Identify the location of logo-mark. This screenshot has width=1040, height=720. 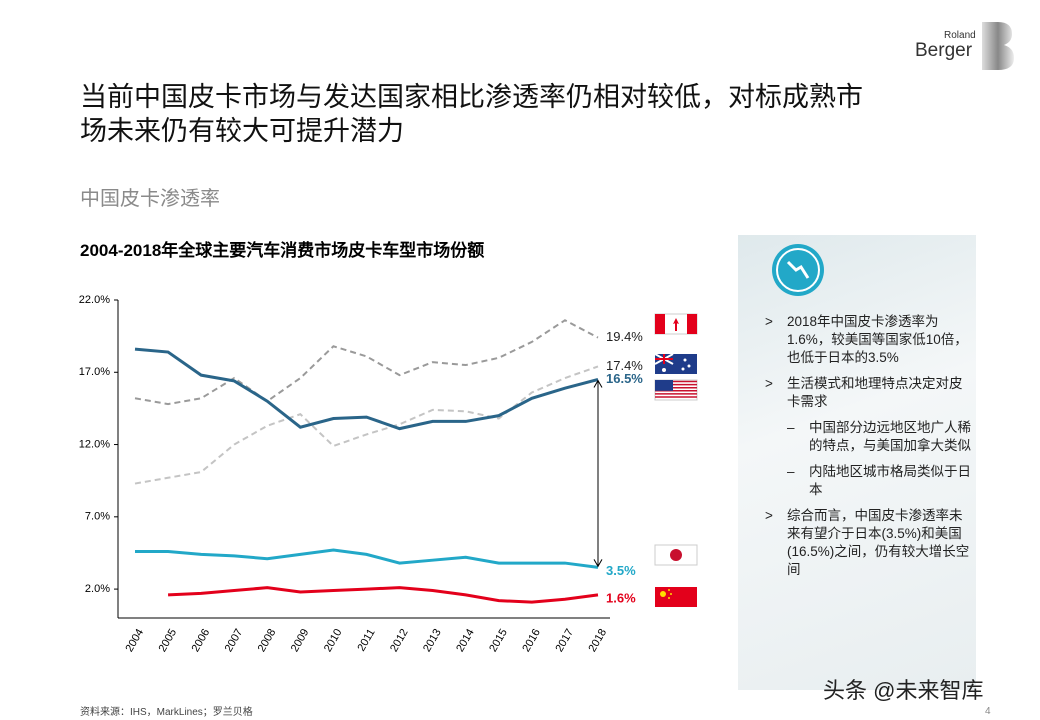
(998, 46).